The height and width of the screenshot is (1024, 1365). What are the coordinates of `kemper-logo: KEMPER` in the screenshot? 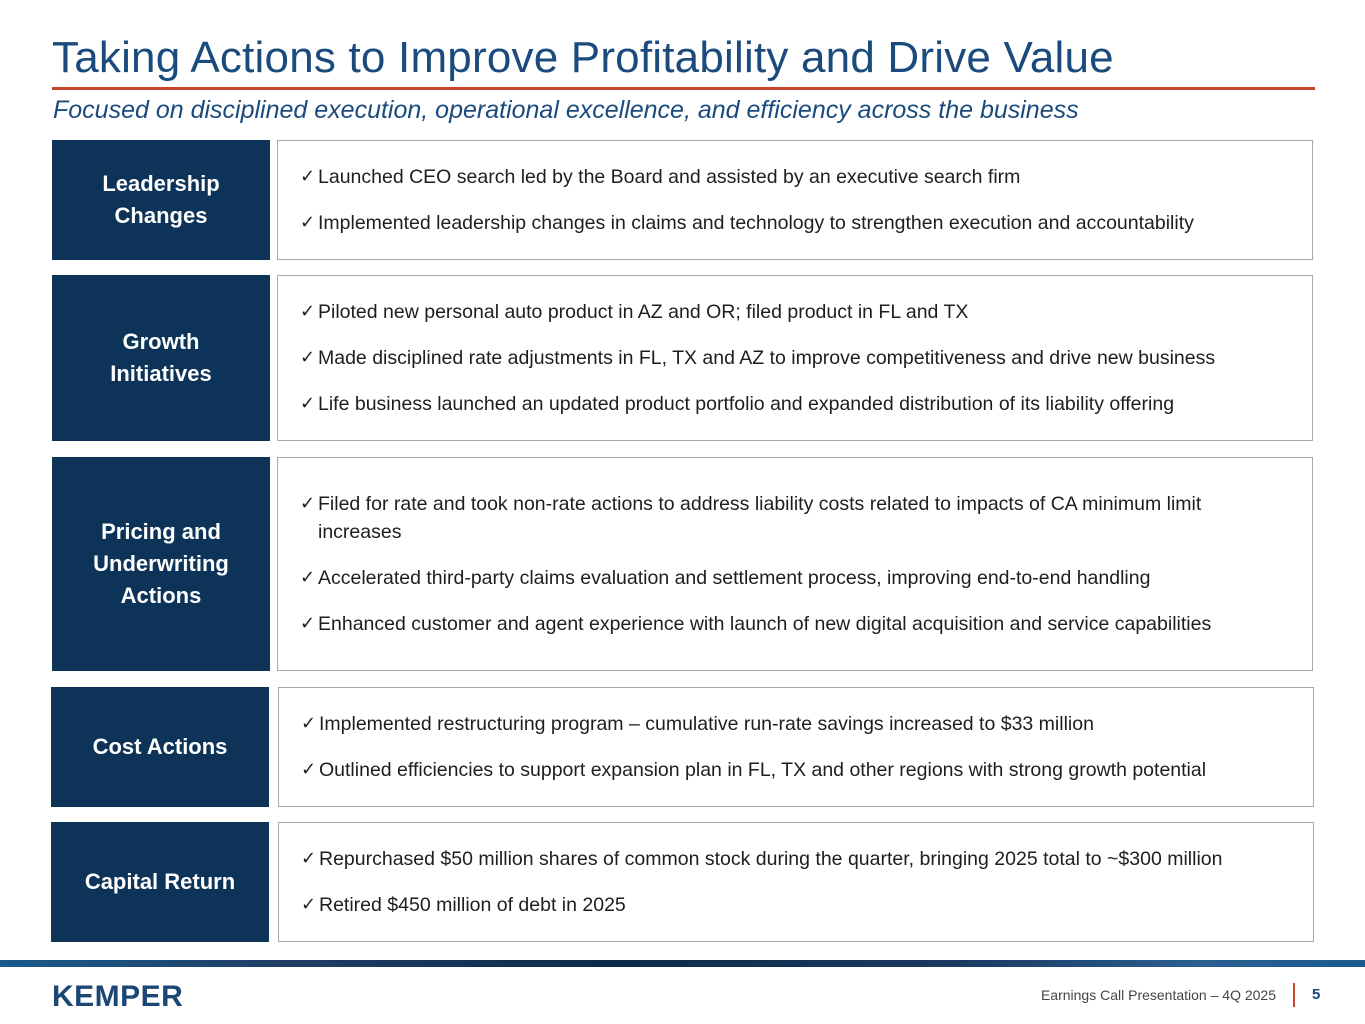 It's located at (118, 996).